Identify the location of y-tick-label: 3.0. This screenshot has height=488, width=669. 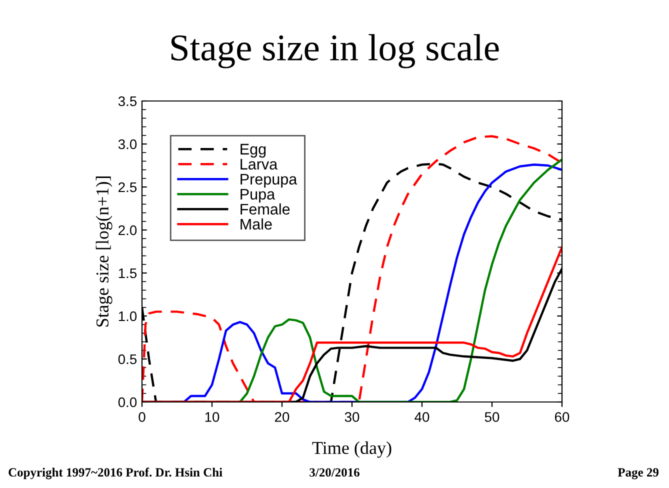
(127, 144).